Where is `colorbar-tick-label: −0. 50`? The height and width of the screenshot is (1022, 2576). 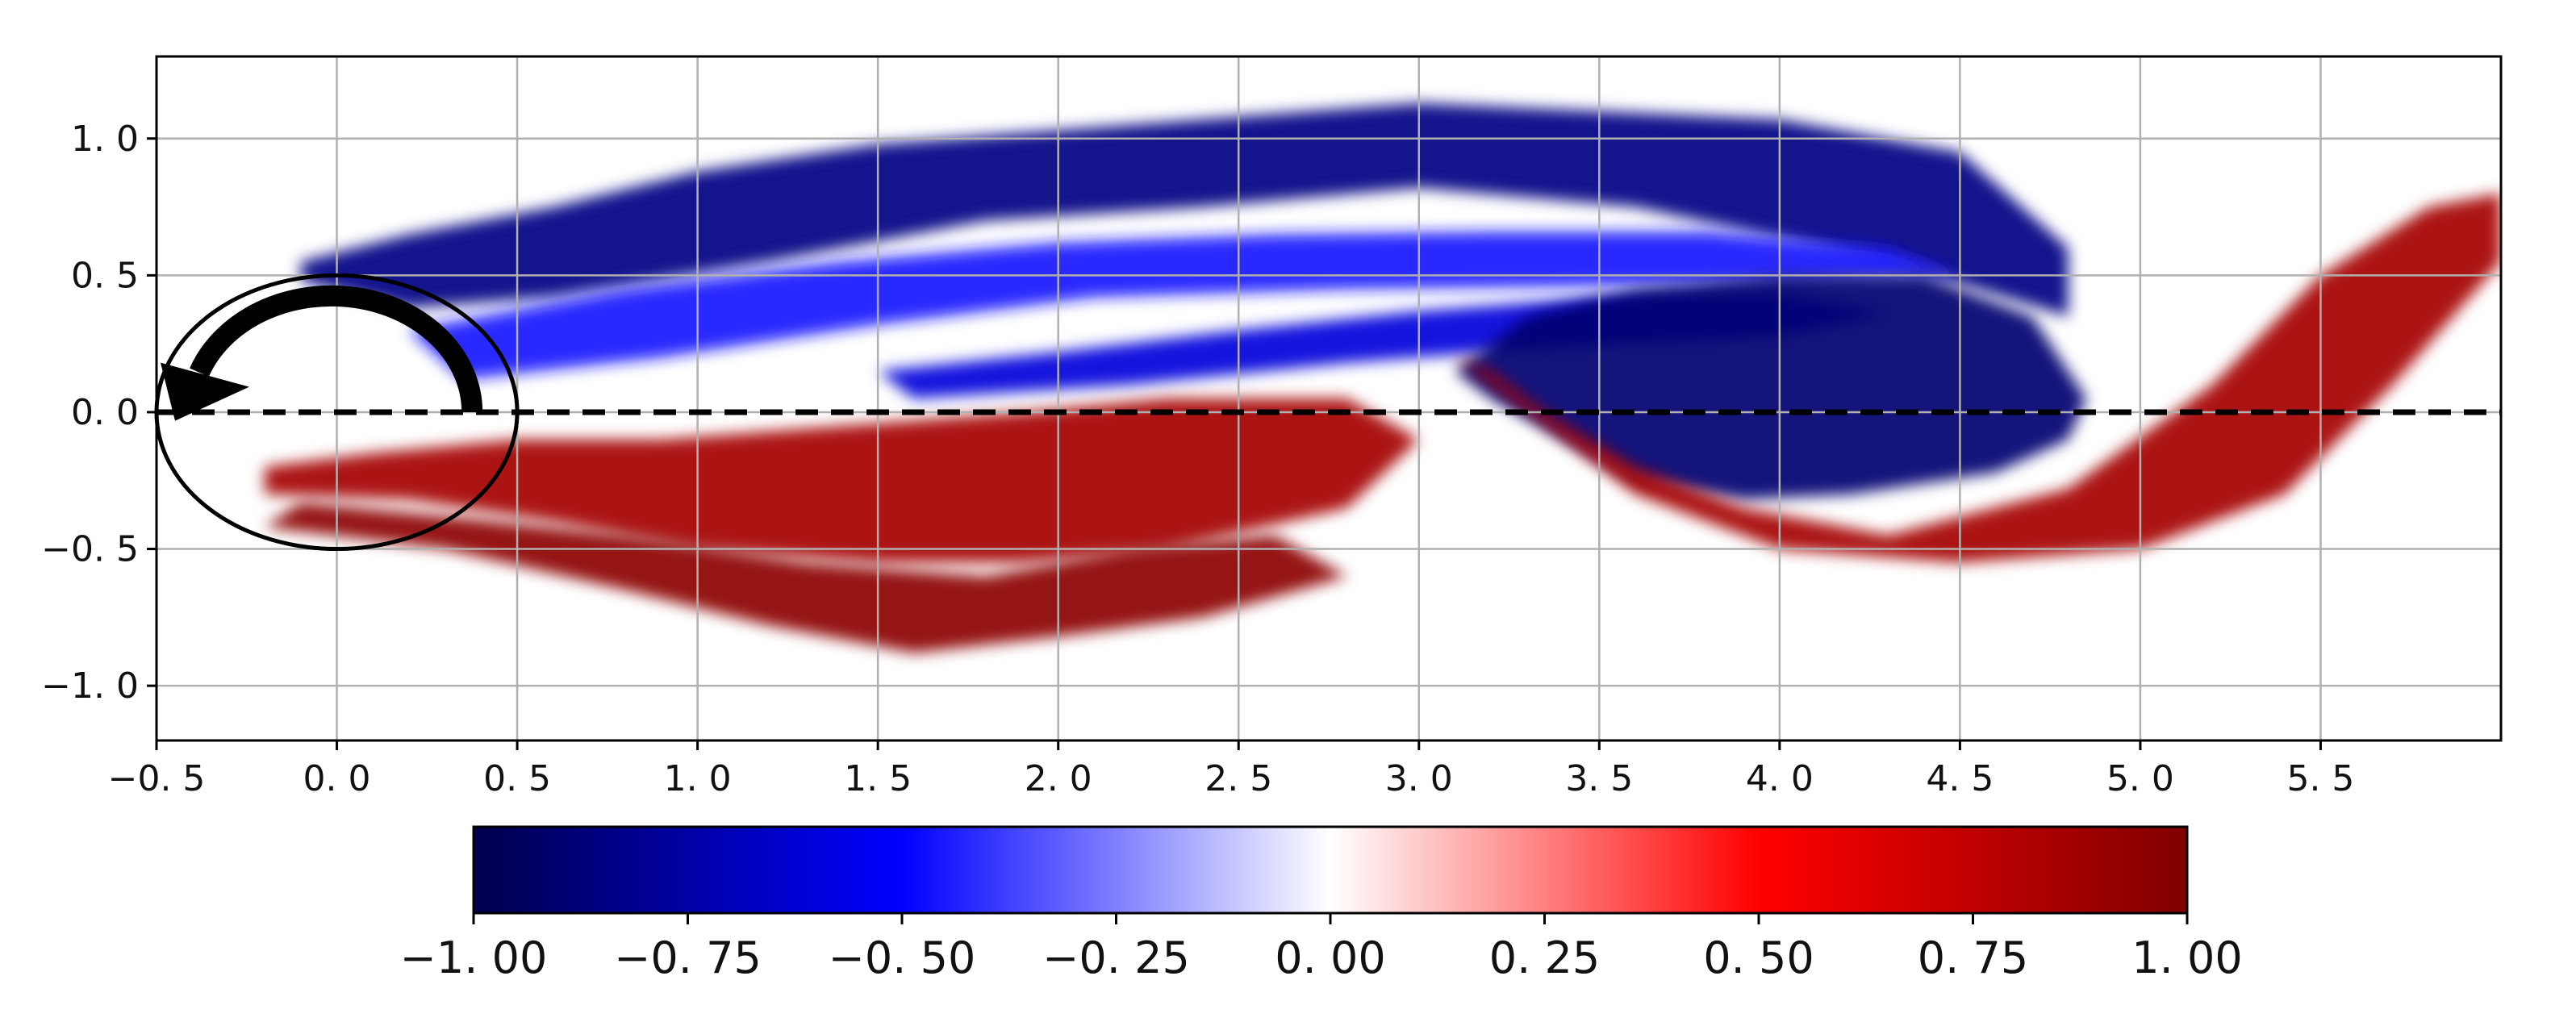 colorbar-tick-label: −0. 50 is located at coordinates (902, 958).